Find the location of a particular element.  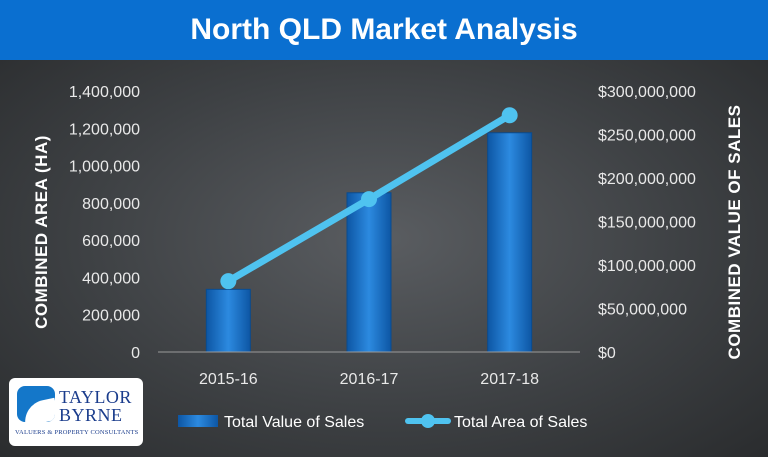

right-tick-label: $250,000,000 is located at coordinates (647, 136).